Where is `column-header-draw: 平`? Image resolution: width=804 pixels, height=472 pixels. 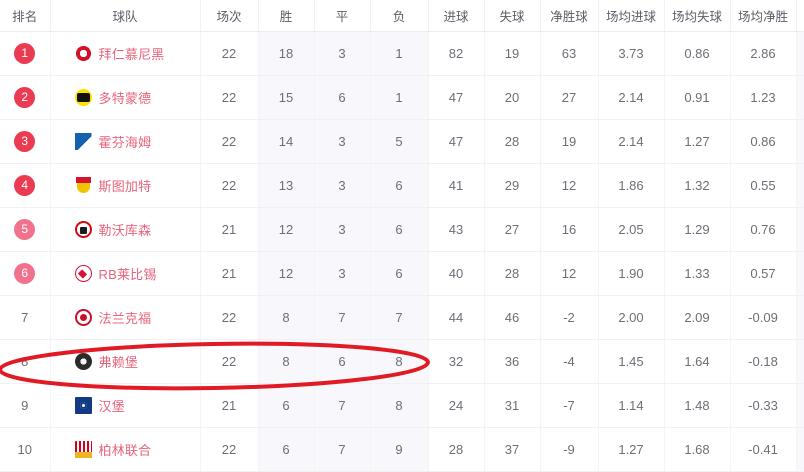 column-header-draw: 平 is located at coordinates (342, 16).